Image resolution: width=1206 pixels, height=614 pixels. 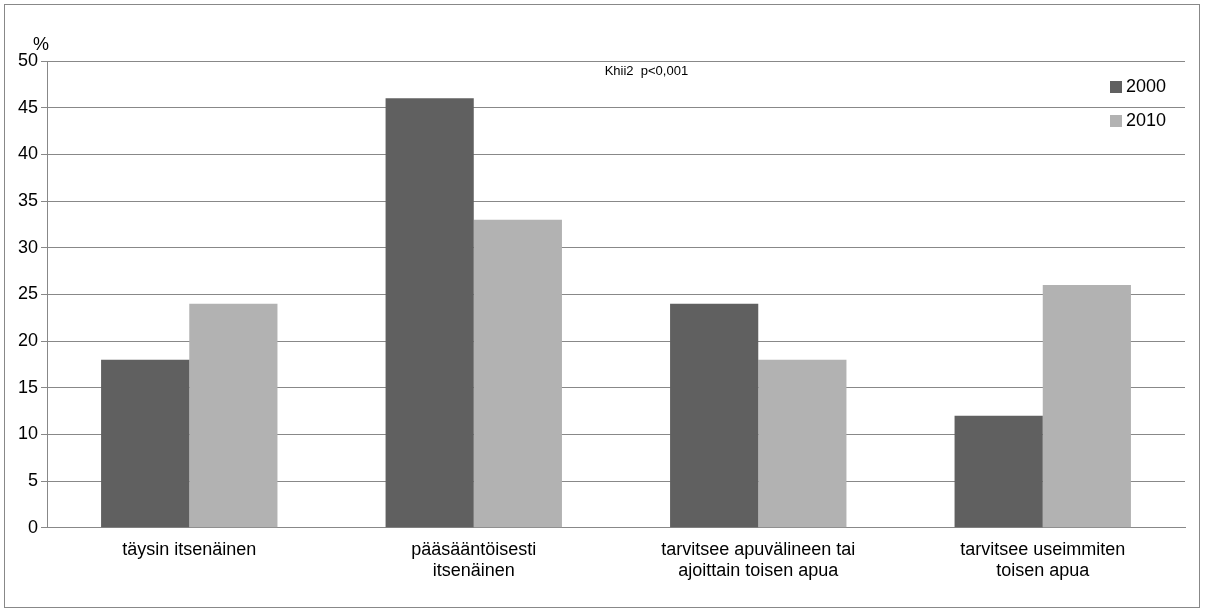 What do you see at coordinates (33, 526) in the screenshot?
I see `y-tick-label: 0` at bounding box center [33, 526].